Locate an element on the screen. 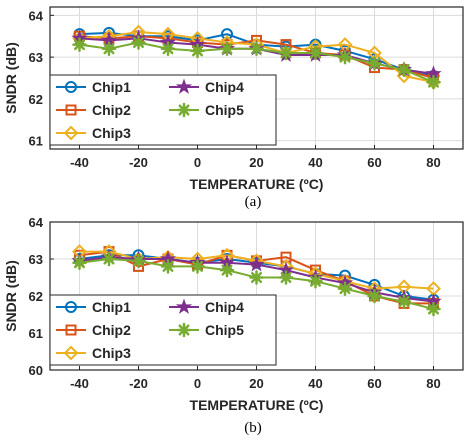  panel-caption-b: (b) is located at coordinates (253, 428).